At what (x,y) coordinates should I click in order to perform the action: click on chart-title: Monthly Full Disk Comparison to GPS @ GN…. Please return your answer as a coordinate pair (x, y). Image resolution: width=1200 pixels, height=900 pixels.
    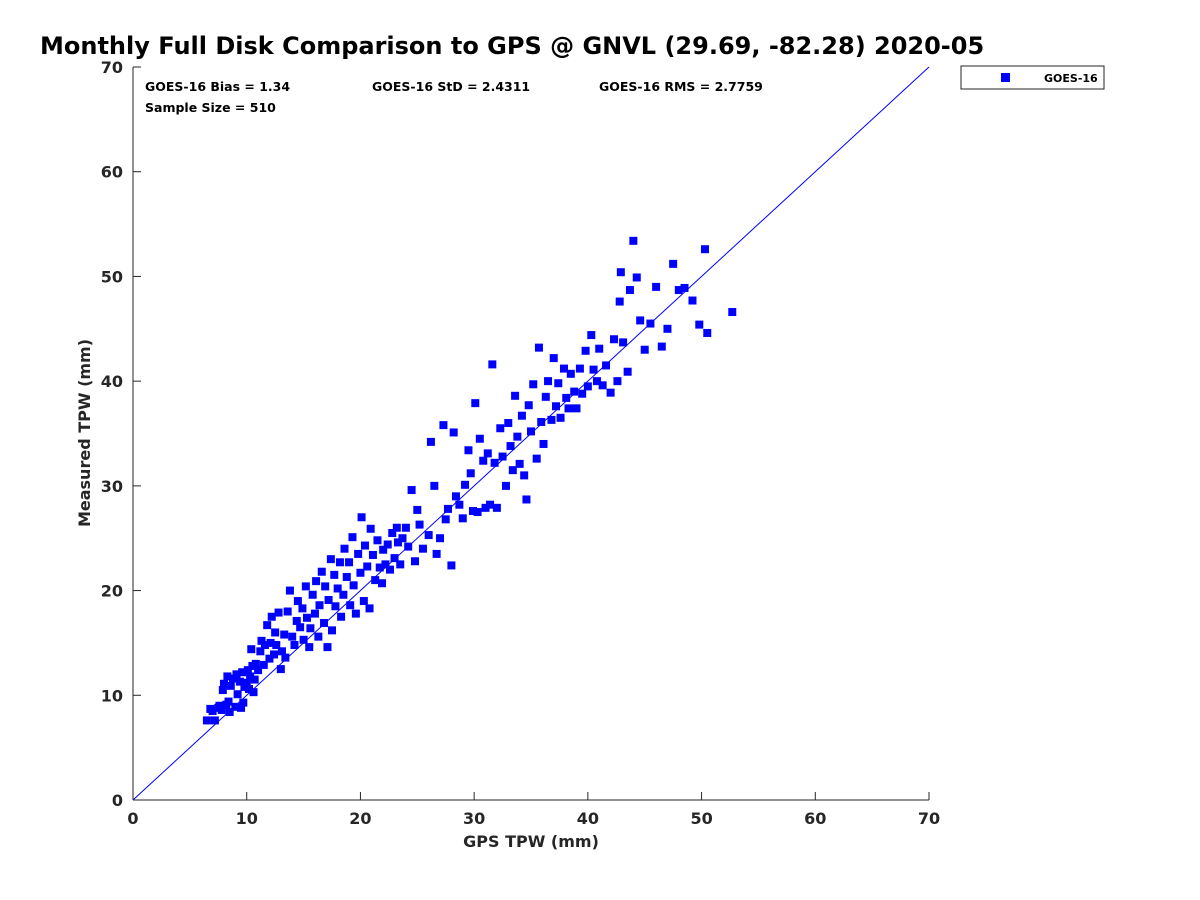
    Looking at the image, I should click on (512, 46).